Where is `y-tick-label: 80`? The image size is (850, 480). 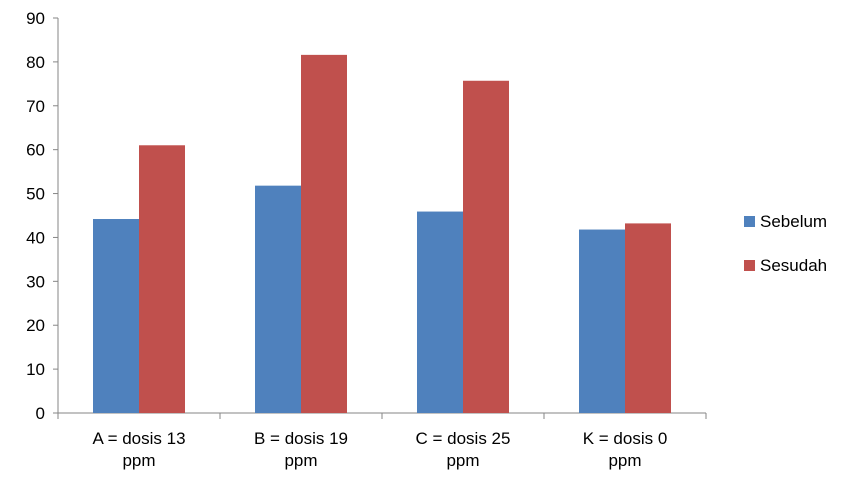 y-tick-label: 80 is located at coordinates (35, 62).